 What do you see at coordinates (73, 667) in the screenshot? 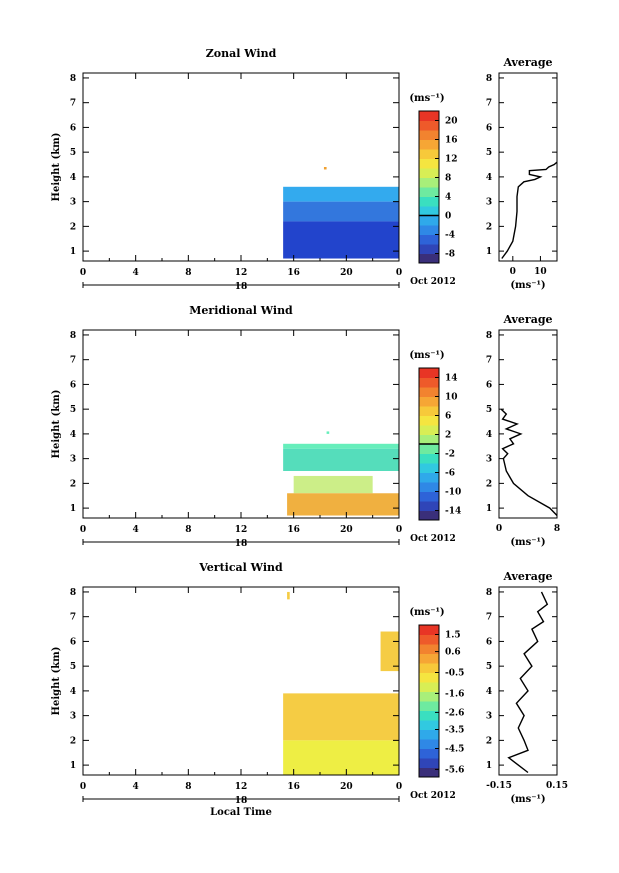
I see `panel-2-ytick-label: 5` at bounding box center [73, 667].